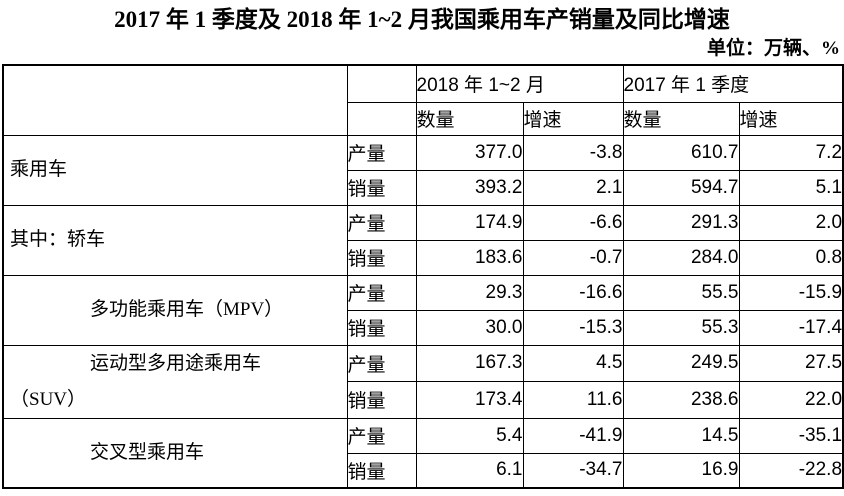 The width and height of the screenshot is (844, 496). Describe the element at coordinates (681, 187) in the screenshot. I see `value-cell: 594.7` at that location.